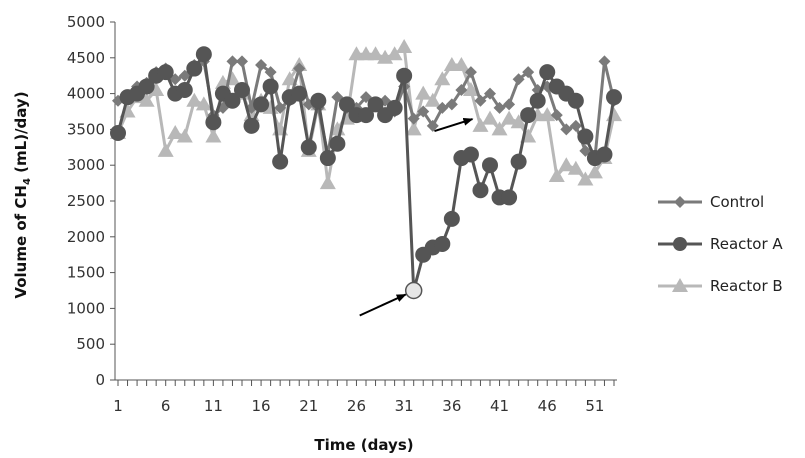 The width and height of the screenshot is (805, 458). I want to click on y-tick-label: 3000, so click(86, 165).